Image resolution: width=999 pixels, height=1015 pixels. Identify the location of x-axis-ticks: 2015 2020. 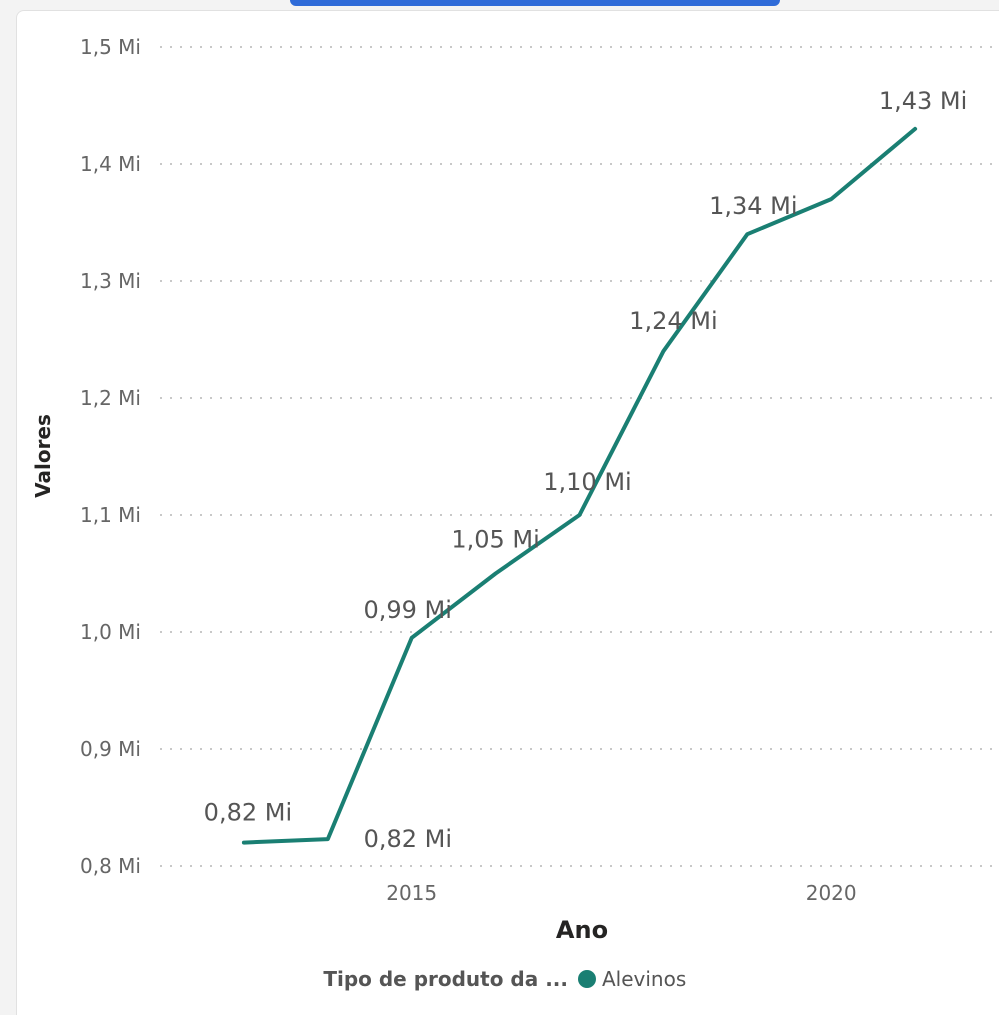
(621, 893).